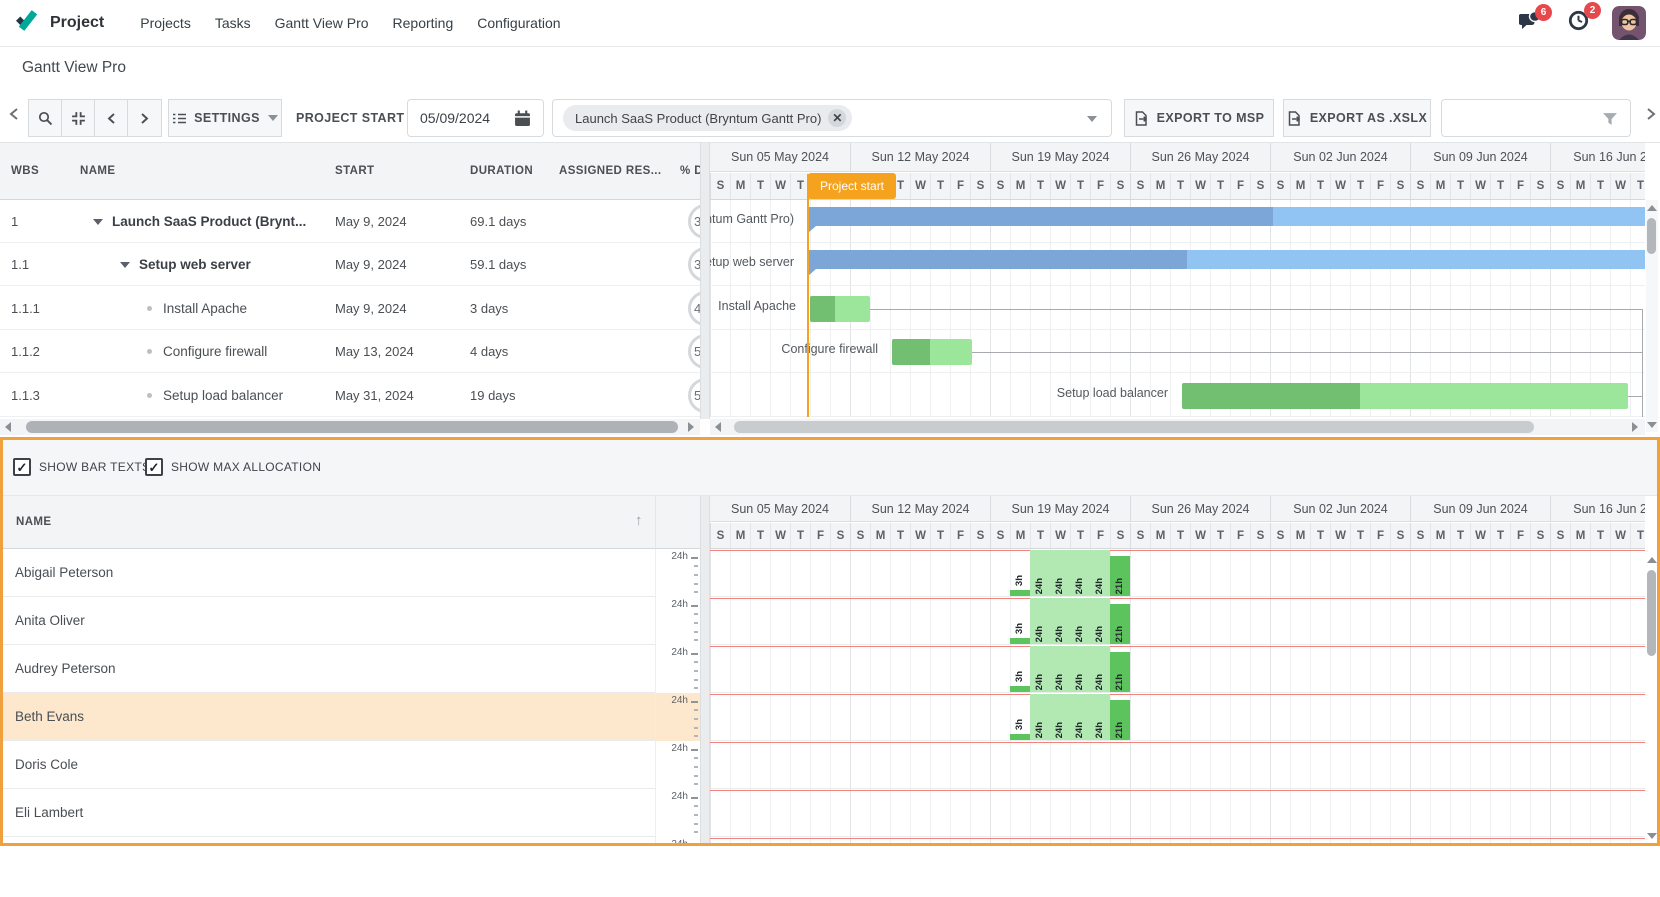  What do you see at coordinates (639, 520) in the screenshot?
I see `sort-ascending-icon: ↑` at bounding box center [639, 520].